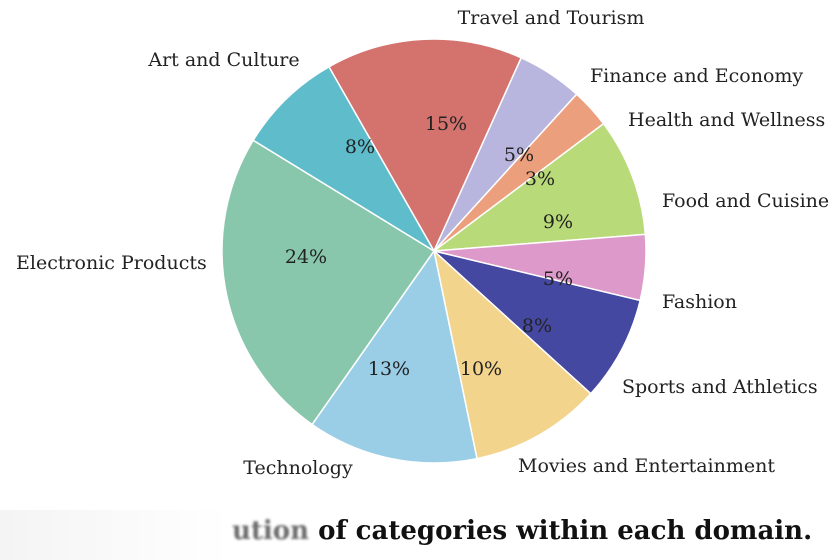  Describe the element at coordinates (111, 263) in the screenshot. I see `slice-category-label: Electronic Products` at that location.